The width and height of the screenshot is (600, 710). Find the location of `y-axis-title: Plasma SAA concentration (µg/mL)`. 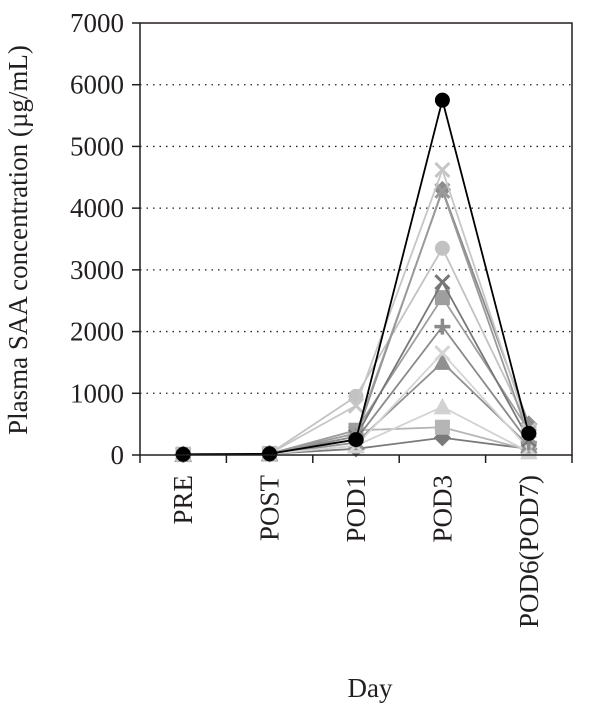

y-axis-title: Plasma SAA concentration (µg/mL) is located at coordinates (18, 240).